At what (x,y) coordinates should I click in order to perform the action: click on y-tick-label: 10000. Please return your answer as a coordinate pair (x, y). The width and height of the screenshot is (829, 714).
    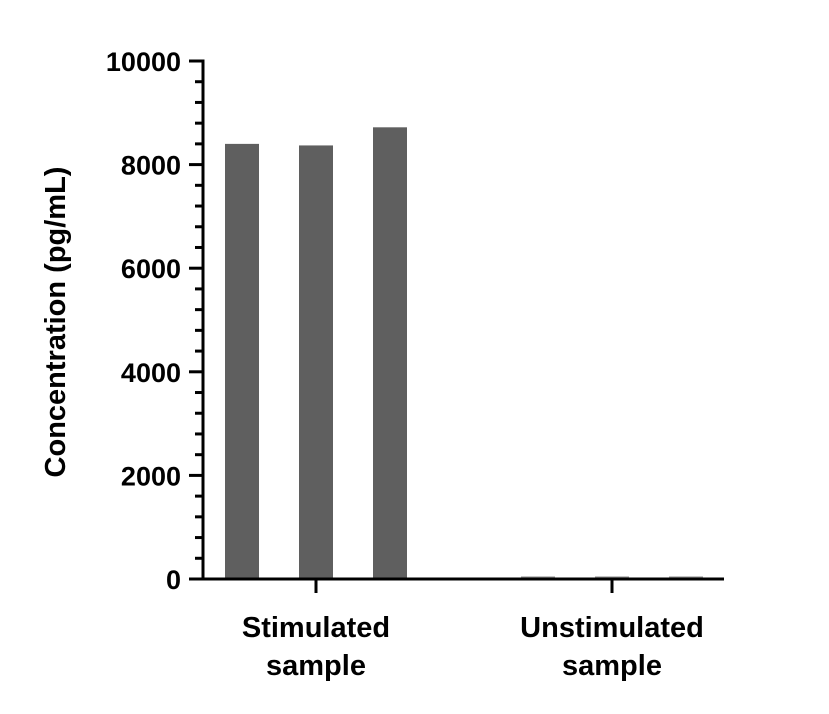
    Looking at the image, I should click on (143, 62).